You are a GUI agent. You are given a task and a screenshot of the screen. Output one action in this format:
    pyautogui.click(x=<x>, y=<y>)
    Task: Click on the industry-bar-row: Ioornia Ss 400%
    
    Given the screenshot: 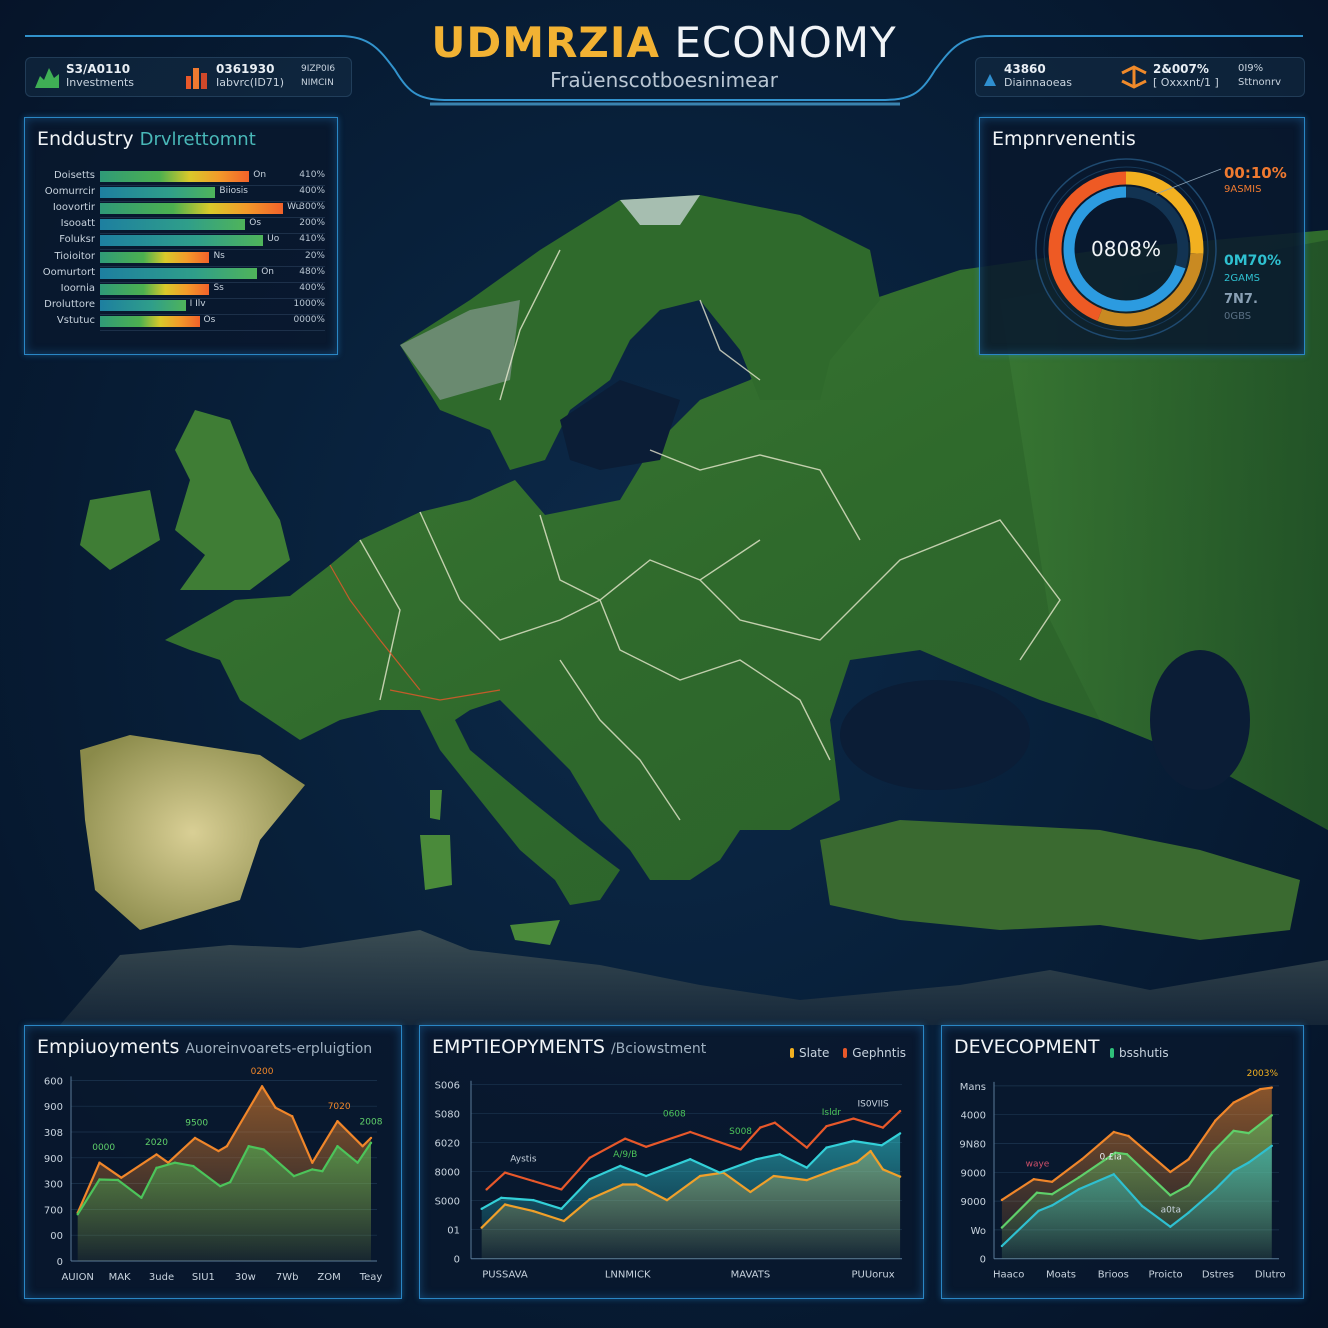 What is the action you would take?
    pyautogui.click(x=182, y=291)
    